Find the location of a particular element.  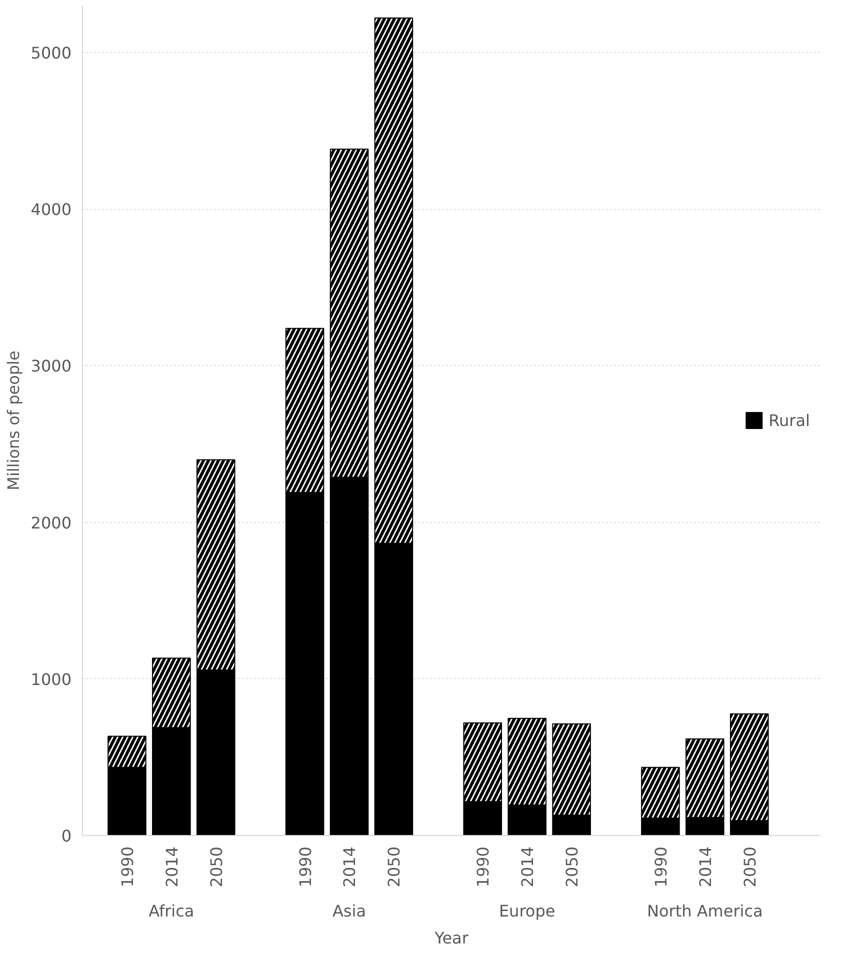

text: Asia is located at coordinates (349, 911).